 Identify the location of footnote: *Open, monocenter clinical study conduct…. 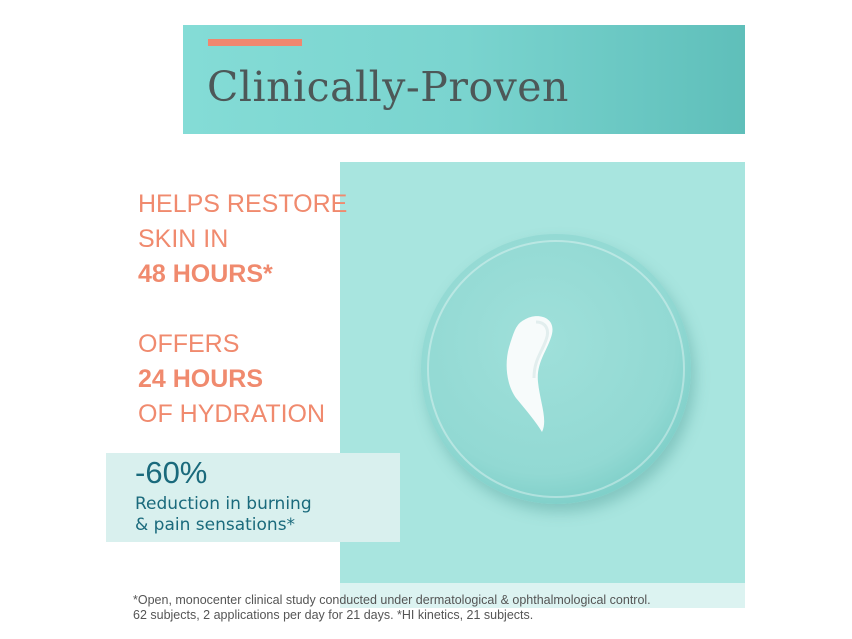
(392, 608).